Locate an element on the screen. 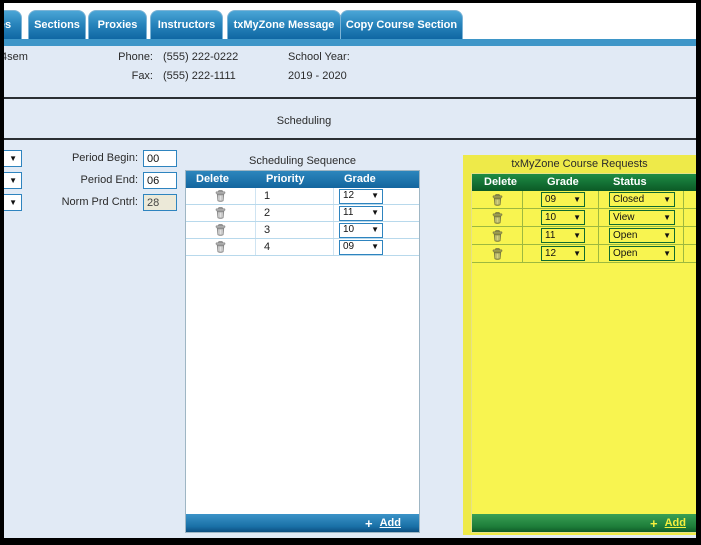  period-end-field is located at coordinates (160, 180).